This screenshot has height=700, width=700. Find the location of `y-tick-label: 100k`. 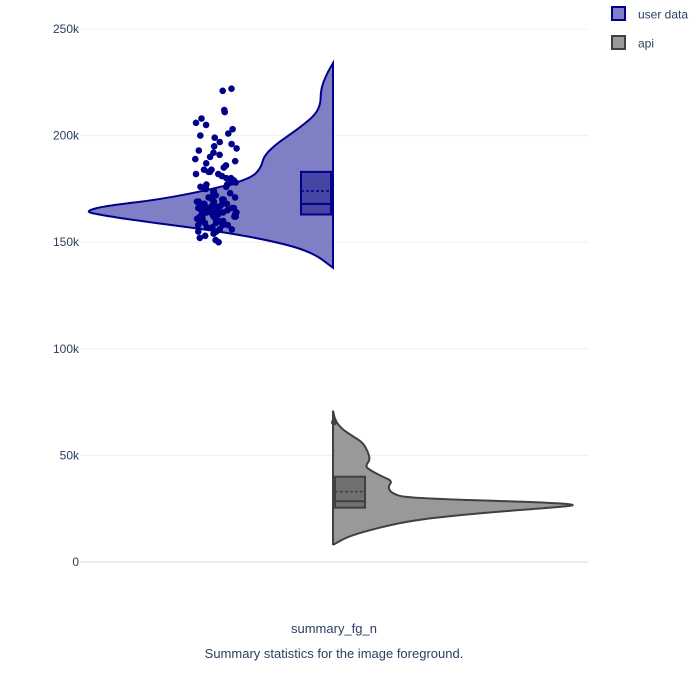

y-tick-label: 100k is located at coordinates (66, 349).